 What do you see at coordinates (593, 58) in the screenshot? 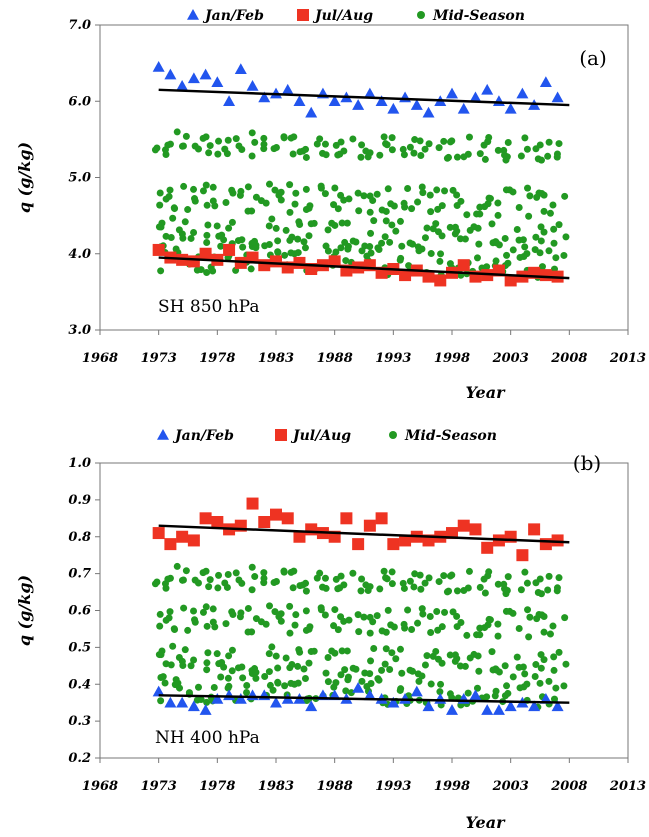
I see `panel-label: (a)` at bounding box center [593, 58].